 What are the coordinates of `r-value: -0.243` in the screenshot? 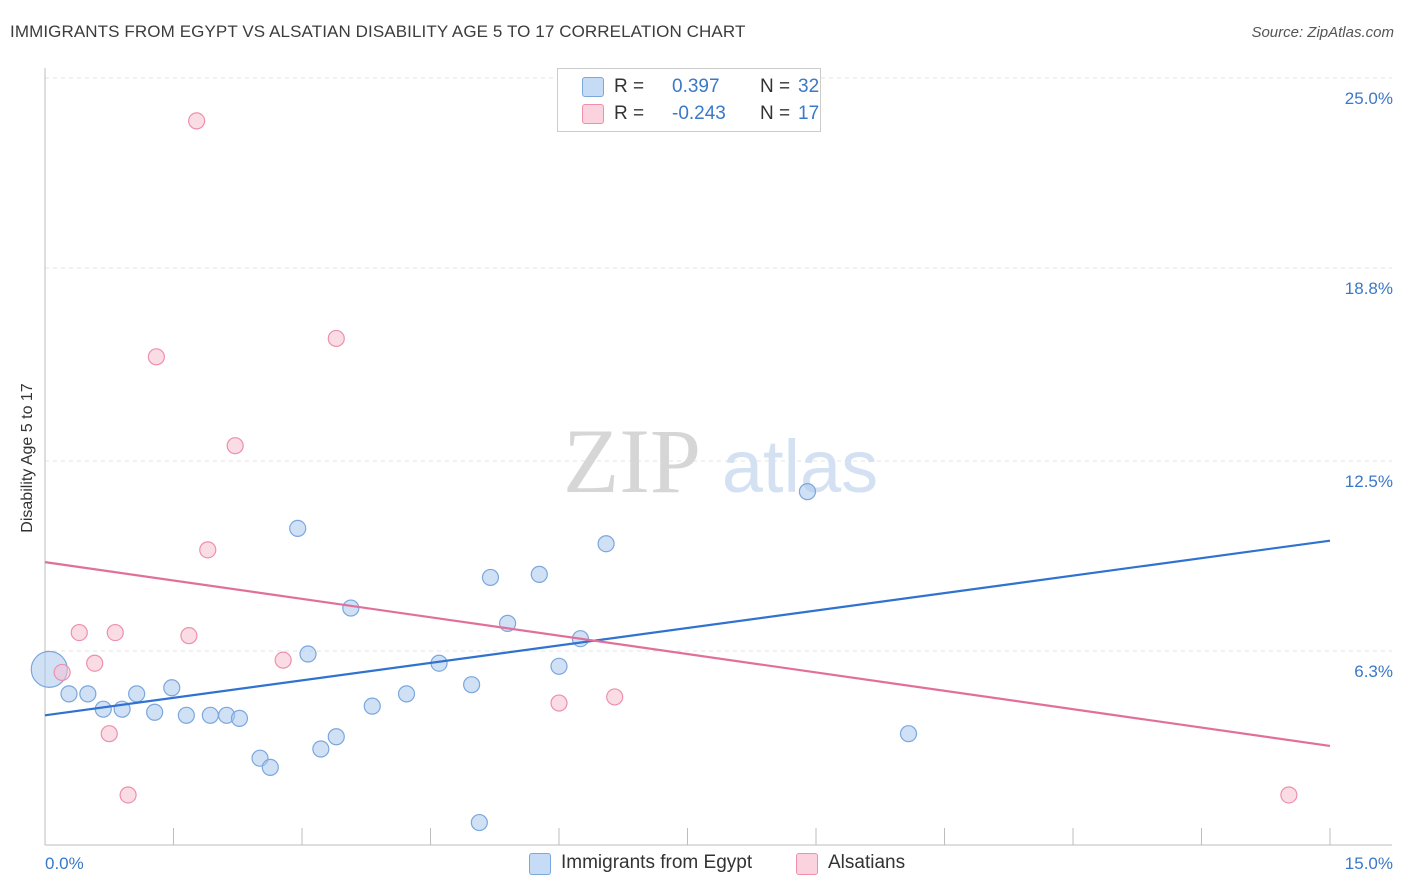 It's located at (699, 113).